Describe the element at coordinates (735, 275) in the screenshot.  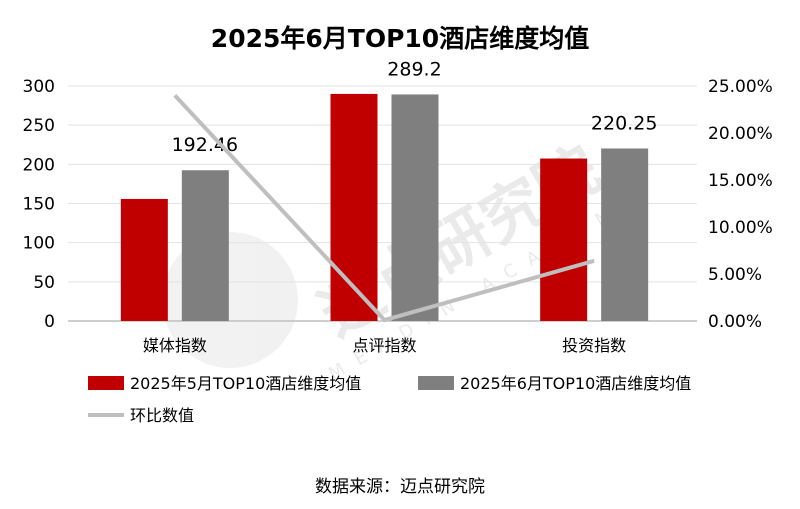
I see `y2-tick-label: 5.00%` at that location.